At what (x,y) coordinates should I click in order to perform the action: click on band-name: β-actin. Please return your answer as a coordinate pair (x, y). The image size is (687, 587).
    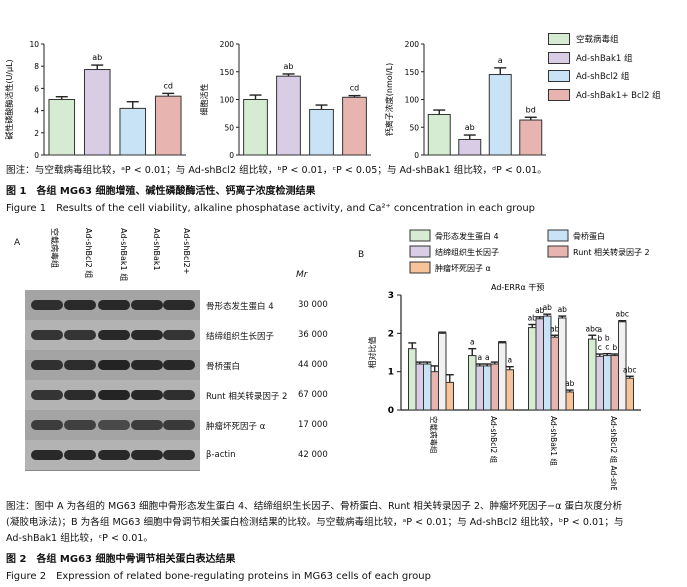
    Looking at the image, I should click on (221, 455).